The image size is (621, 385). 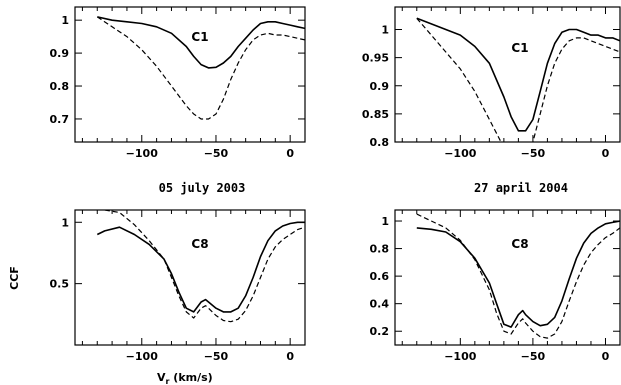 What do you see at coordinates (185, 378) in the screenshot?
I see `x-axis-title: Vr (km/s)` at bounding box center [185, 378].